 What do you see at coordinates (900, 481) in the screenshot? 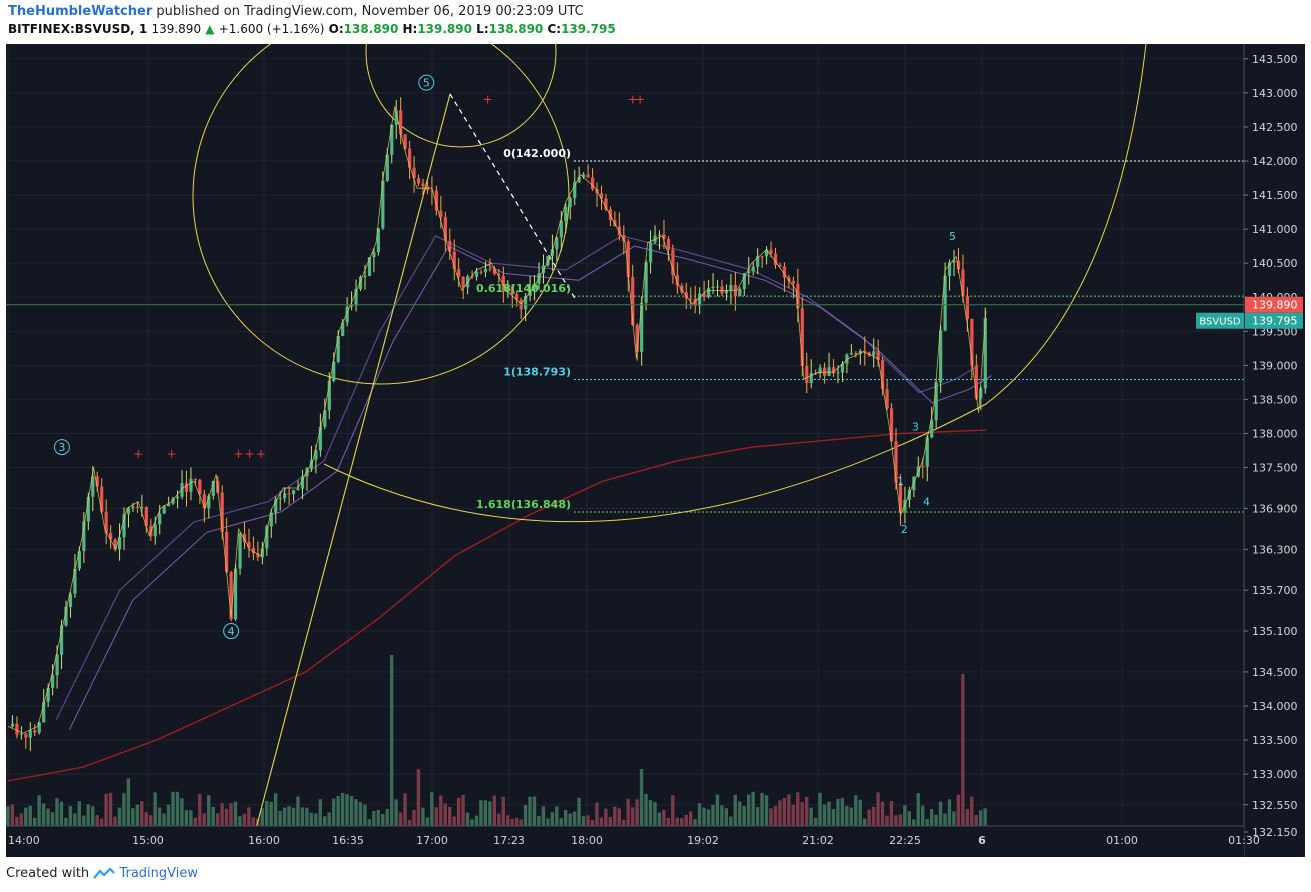
I see `wave-label: 1` at bounding box center [900, 481].